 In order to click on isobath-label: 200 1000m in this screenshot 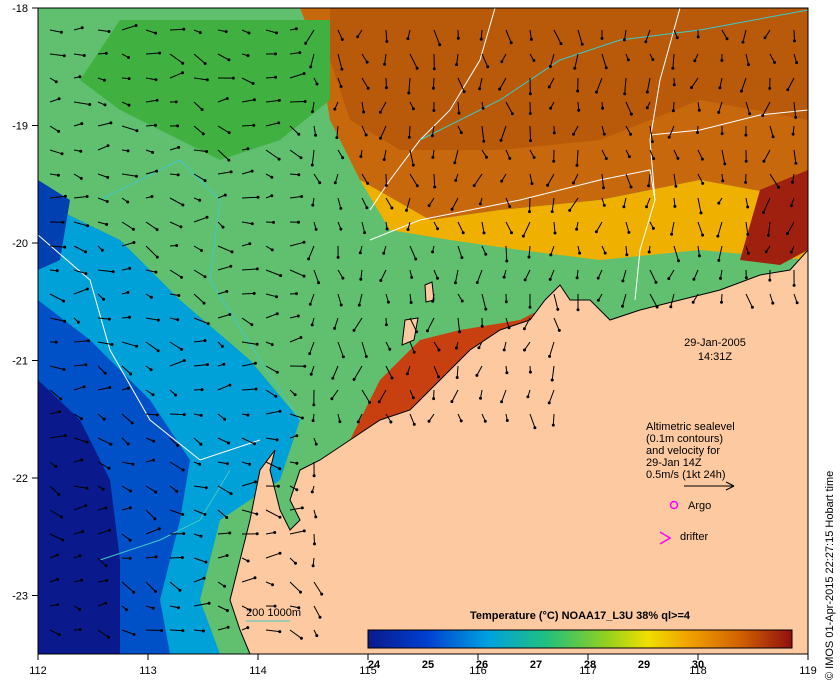, I will do `click(273, 613)`.